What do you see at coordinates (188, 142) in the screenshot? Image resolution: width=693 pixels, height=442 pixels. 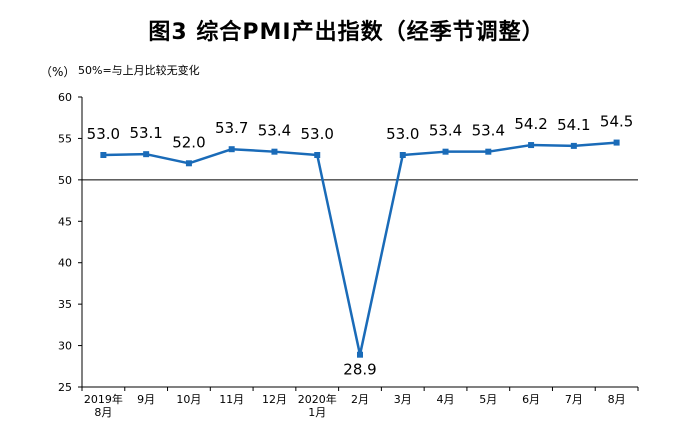 I see `data-label: 52.0` at bounding box center [188, 142].